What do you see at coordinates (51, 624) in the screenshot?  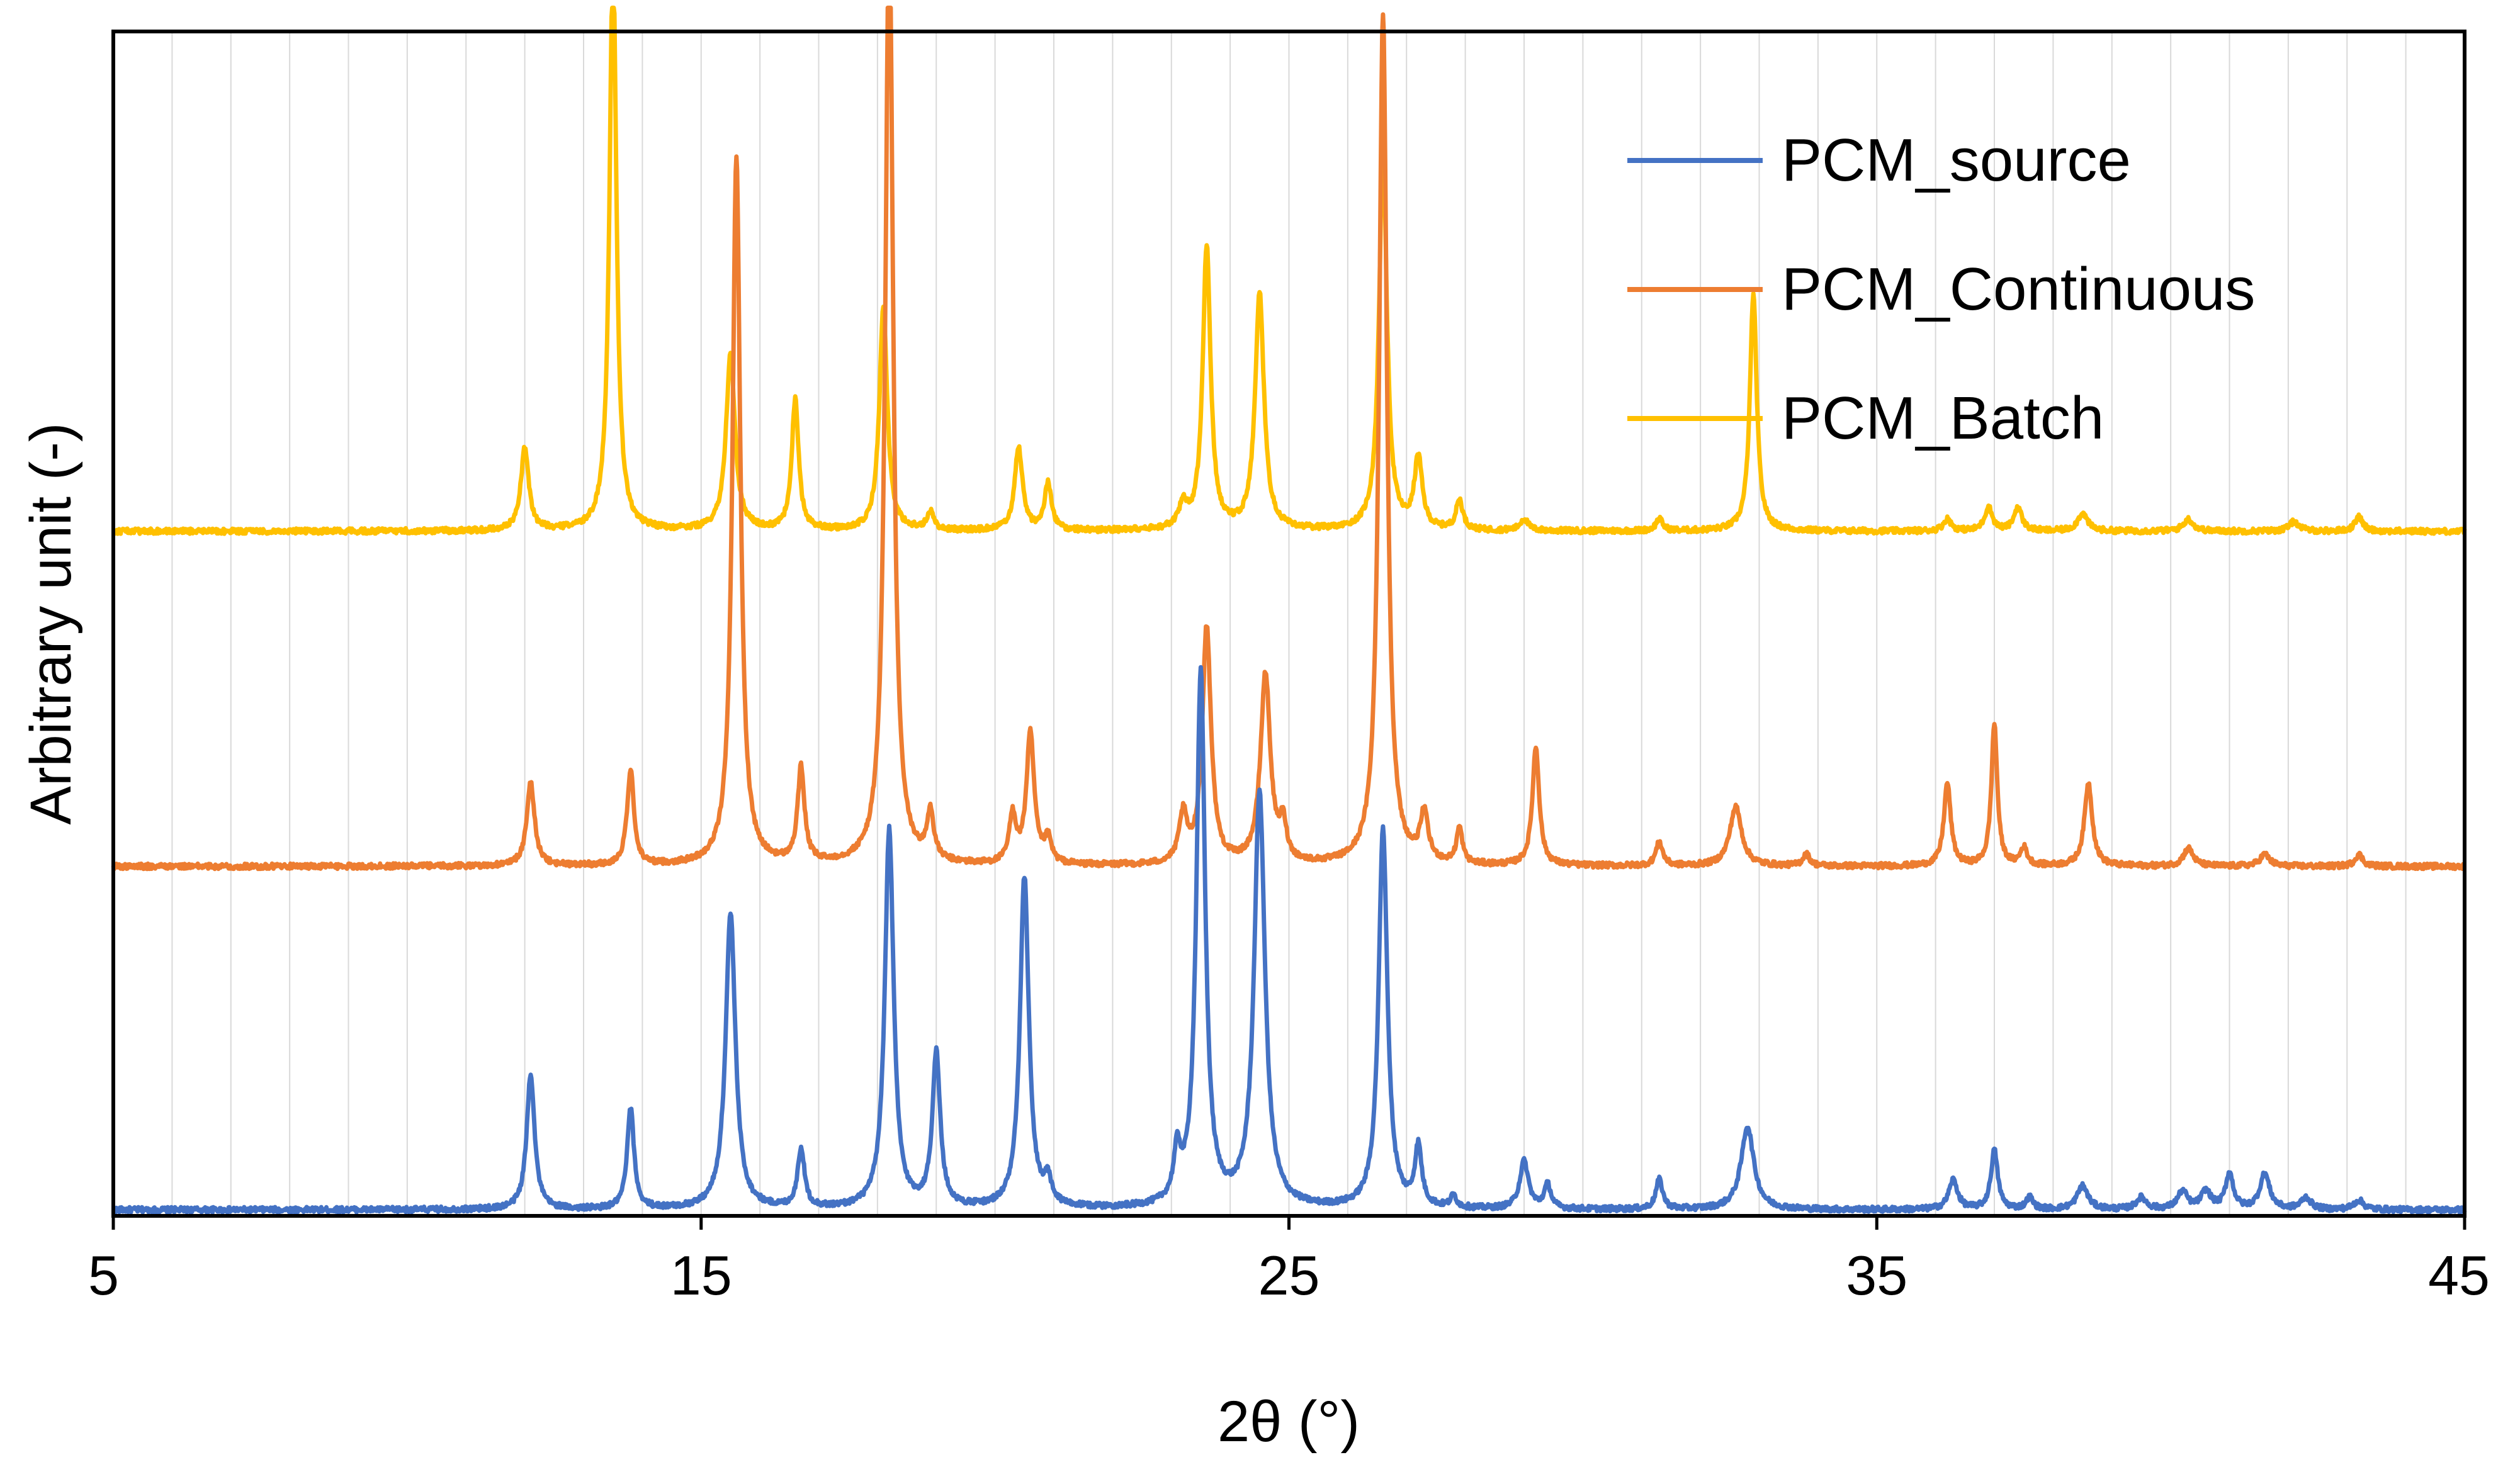 I see `y-axis-title: Arbitrary unit (-)` at bounding box center [51, 624].